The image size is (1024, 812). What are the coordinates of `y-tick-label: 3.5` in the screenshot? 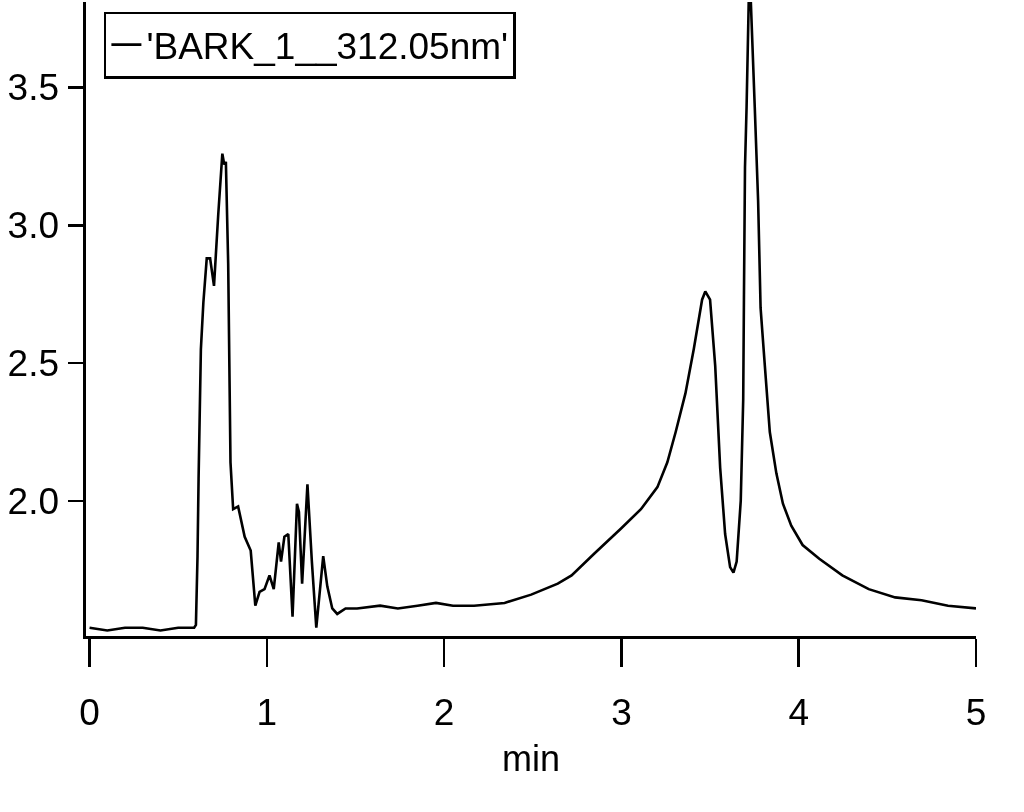 It's located at (33, 88).